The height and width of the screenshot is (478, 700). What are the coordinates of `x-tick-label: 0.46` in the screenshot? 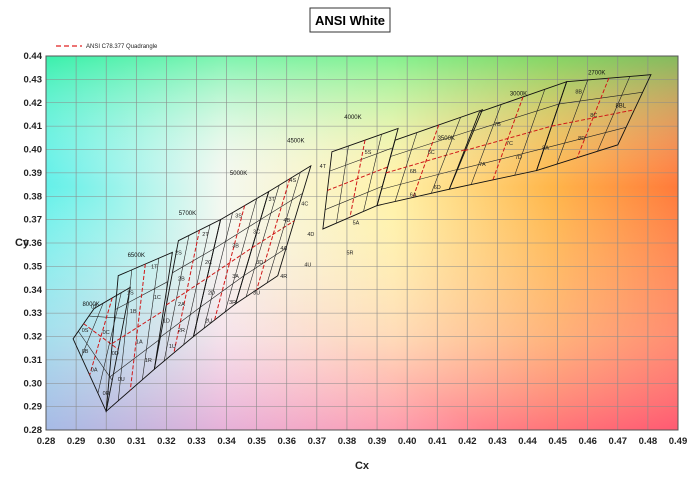 It's located at (587, 441).